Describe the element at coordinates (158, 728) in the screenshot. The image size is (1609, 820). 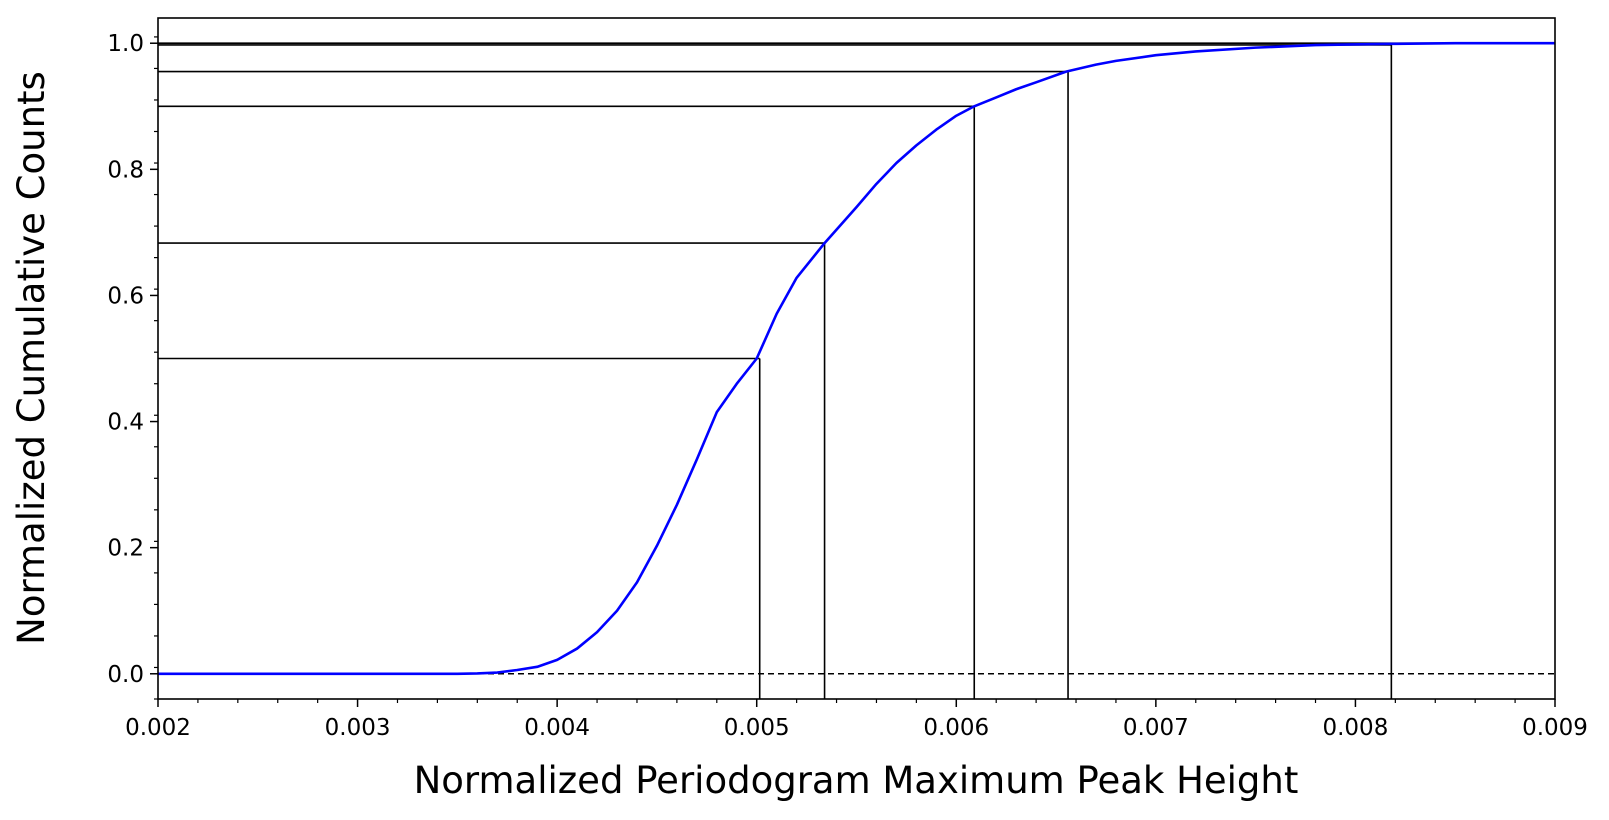
I see `x-tick-label-1: 0.002` at that location.